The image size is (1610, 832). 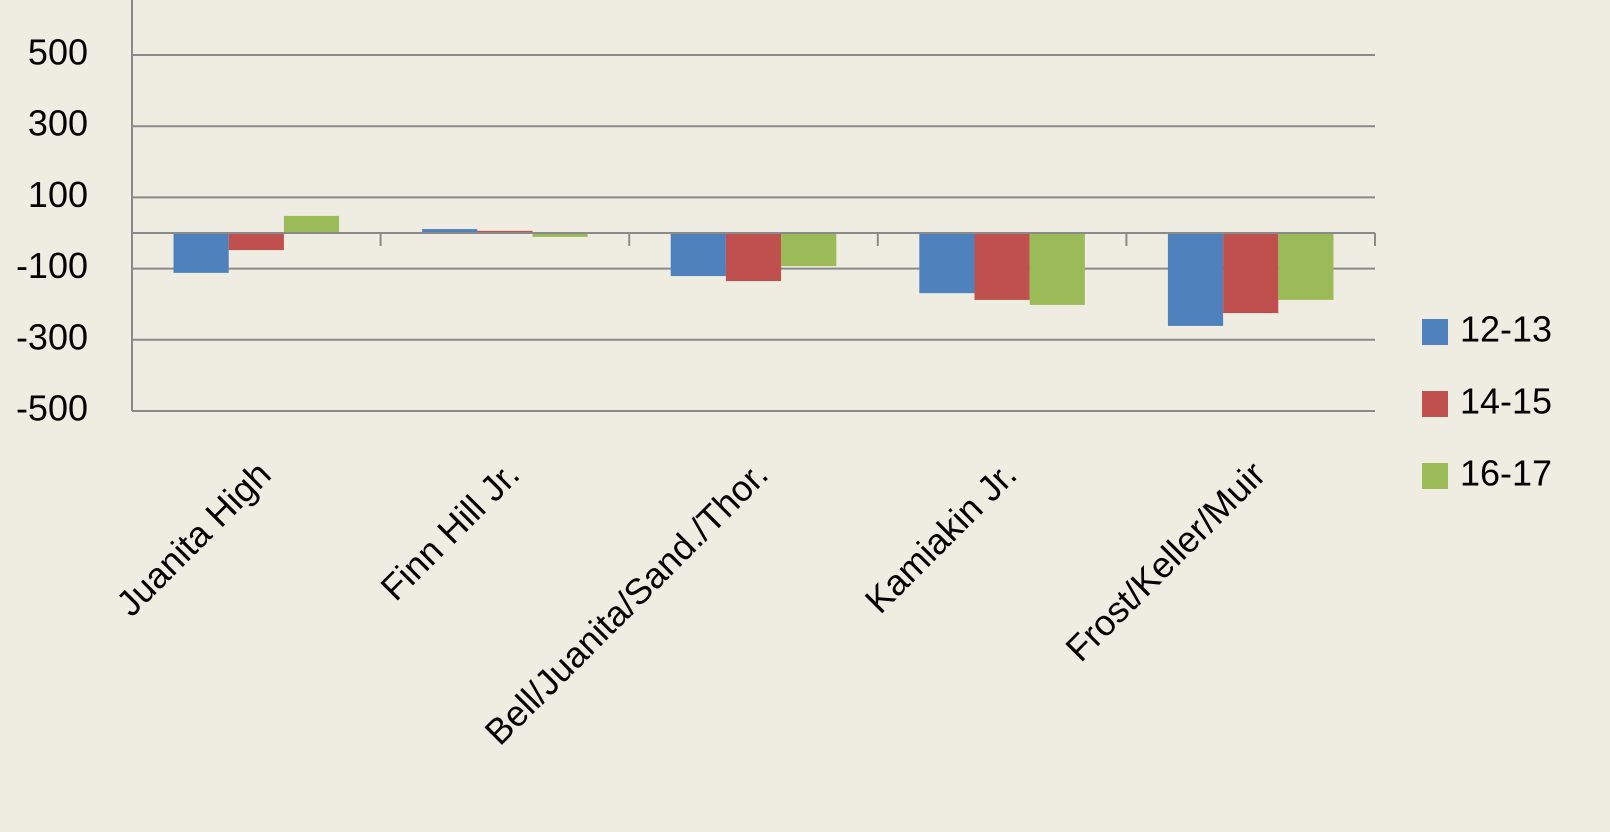 I want to click on y-tick-label: 100, so click(x=58, y=194).